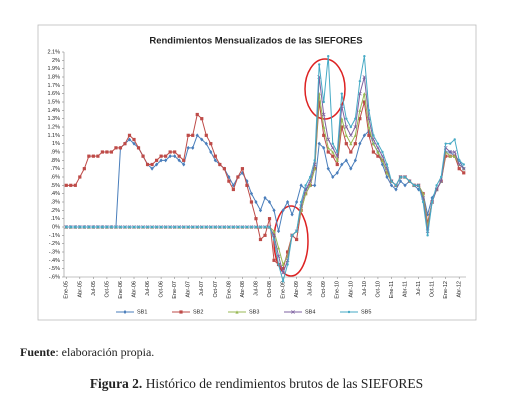  I want to click on x-tick-label: Abr-11, so click(405, 289).